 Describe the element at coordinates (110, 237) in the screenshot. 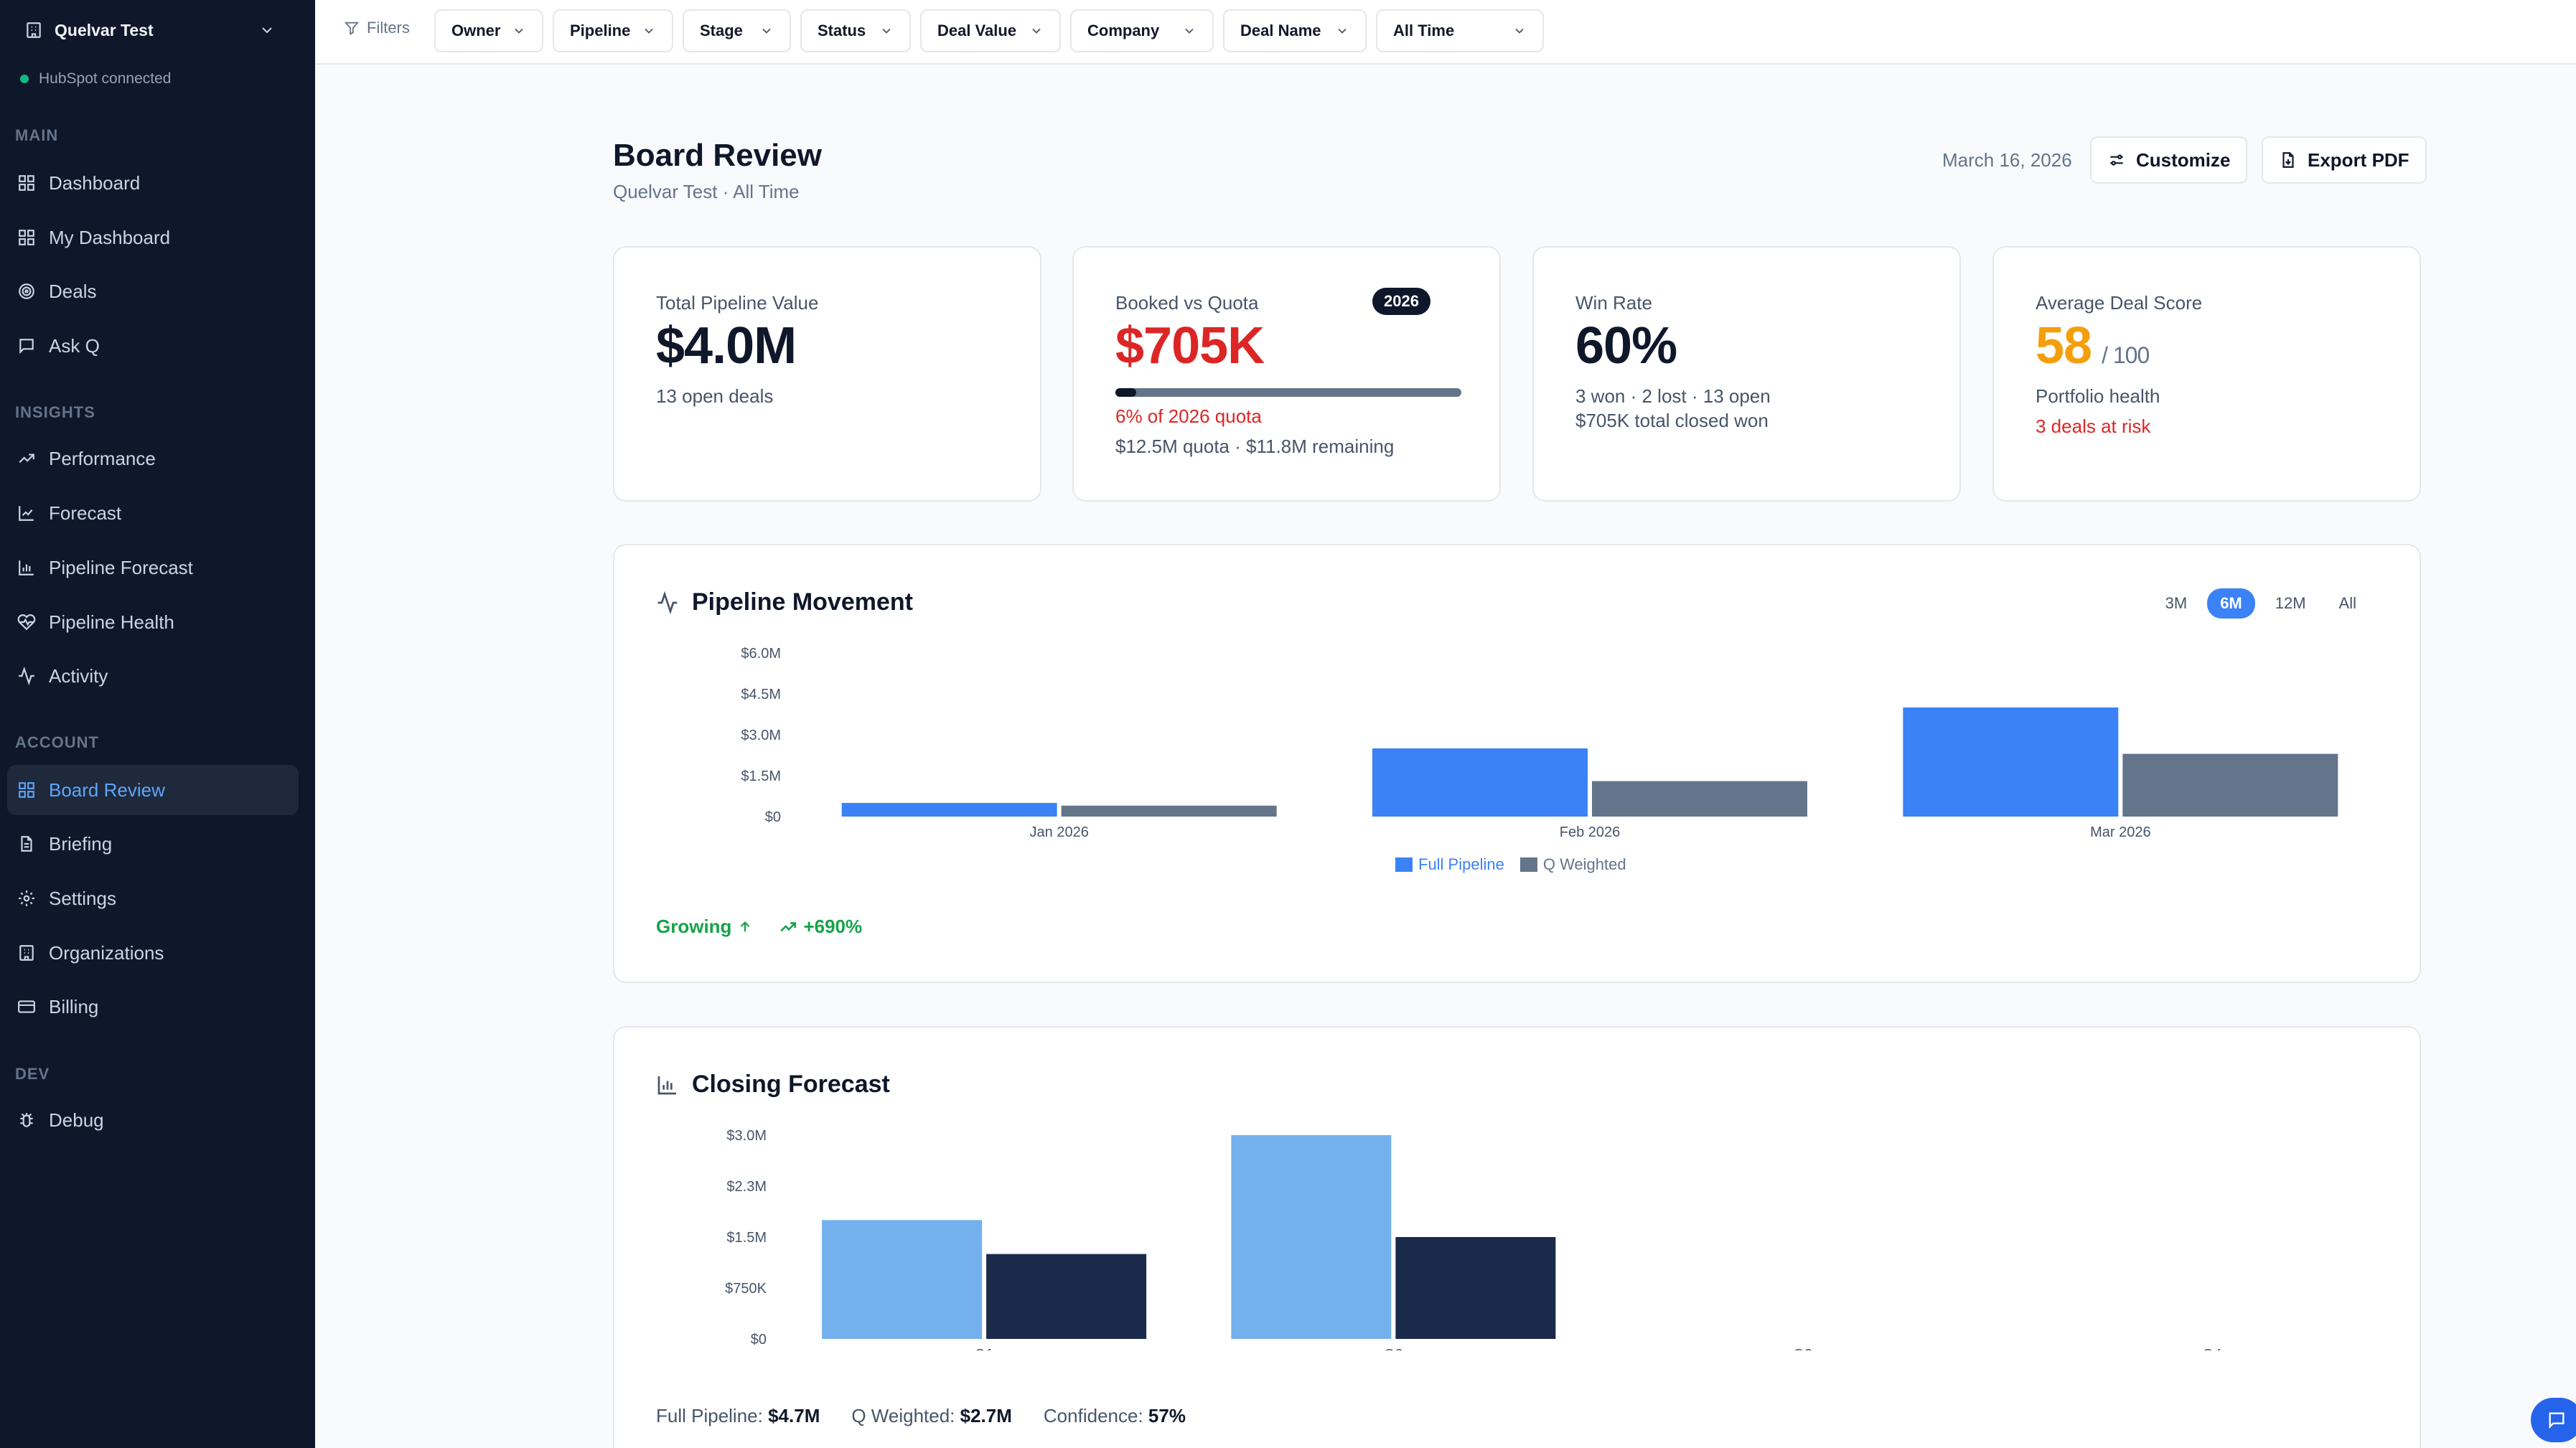

I see `sidebar-item-label: My Dashboard` at that location.